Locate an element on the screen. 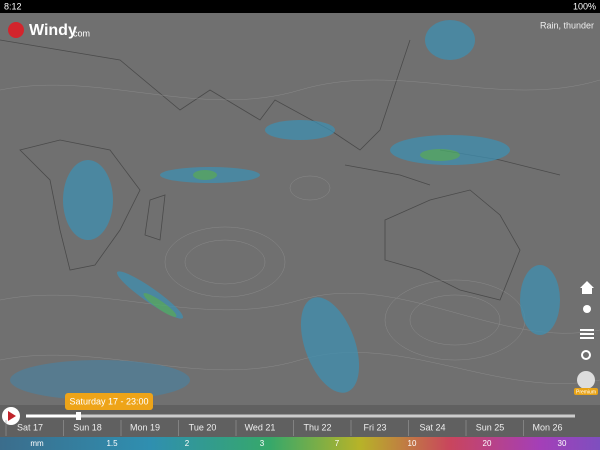  logo: Windy is located at coordinates (53, 30).